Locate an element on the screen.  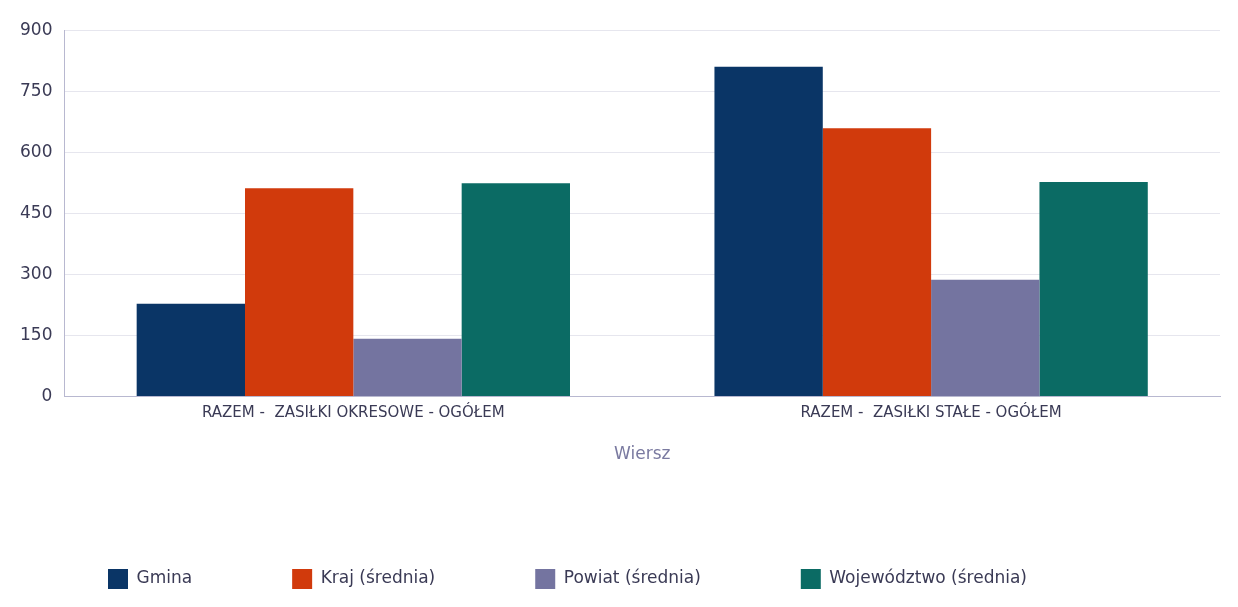
x-tick-label: RAZEM - ZASIŁKI OKRESOWE - OGÓŁEM is located at coordinates (353, 412).